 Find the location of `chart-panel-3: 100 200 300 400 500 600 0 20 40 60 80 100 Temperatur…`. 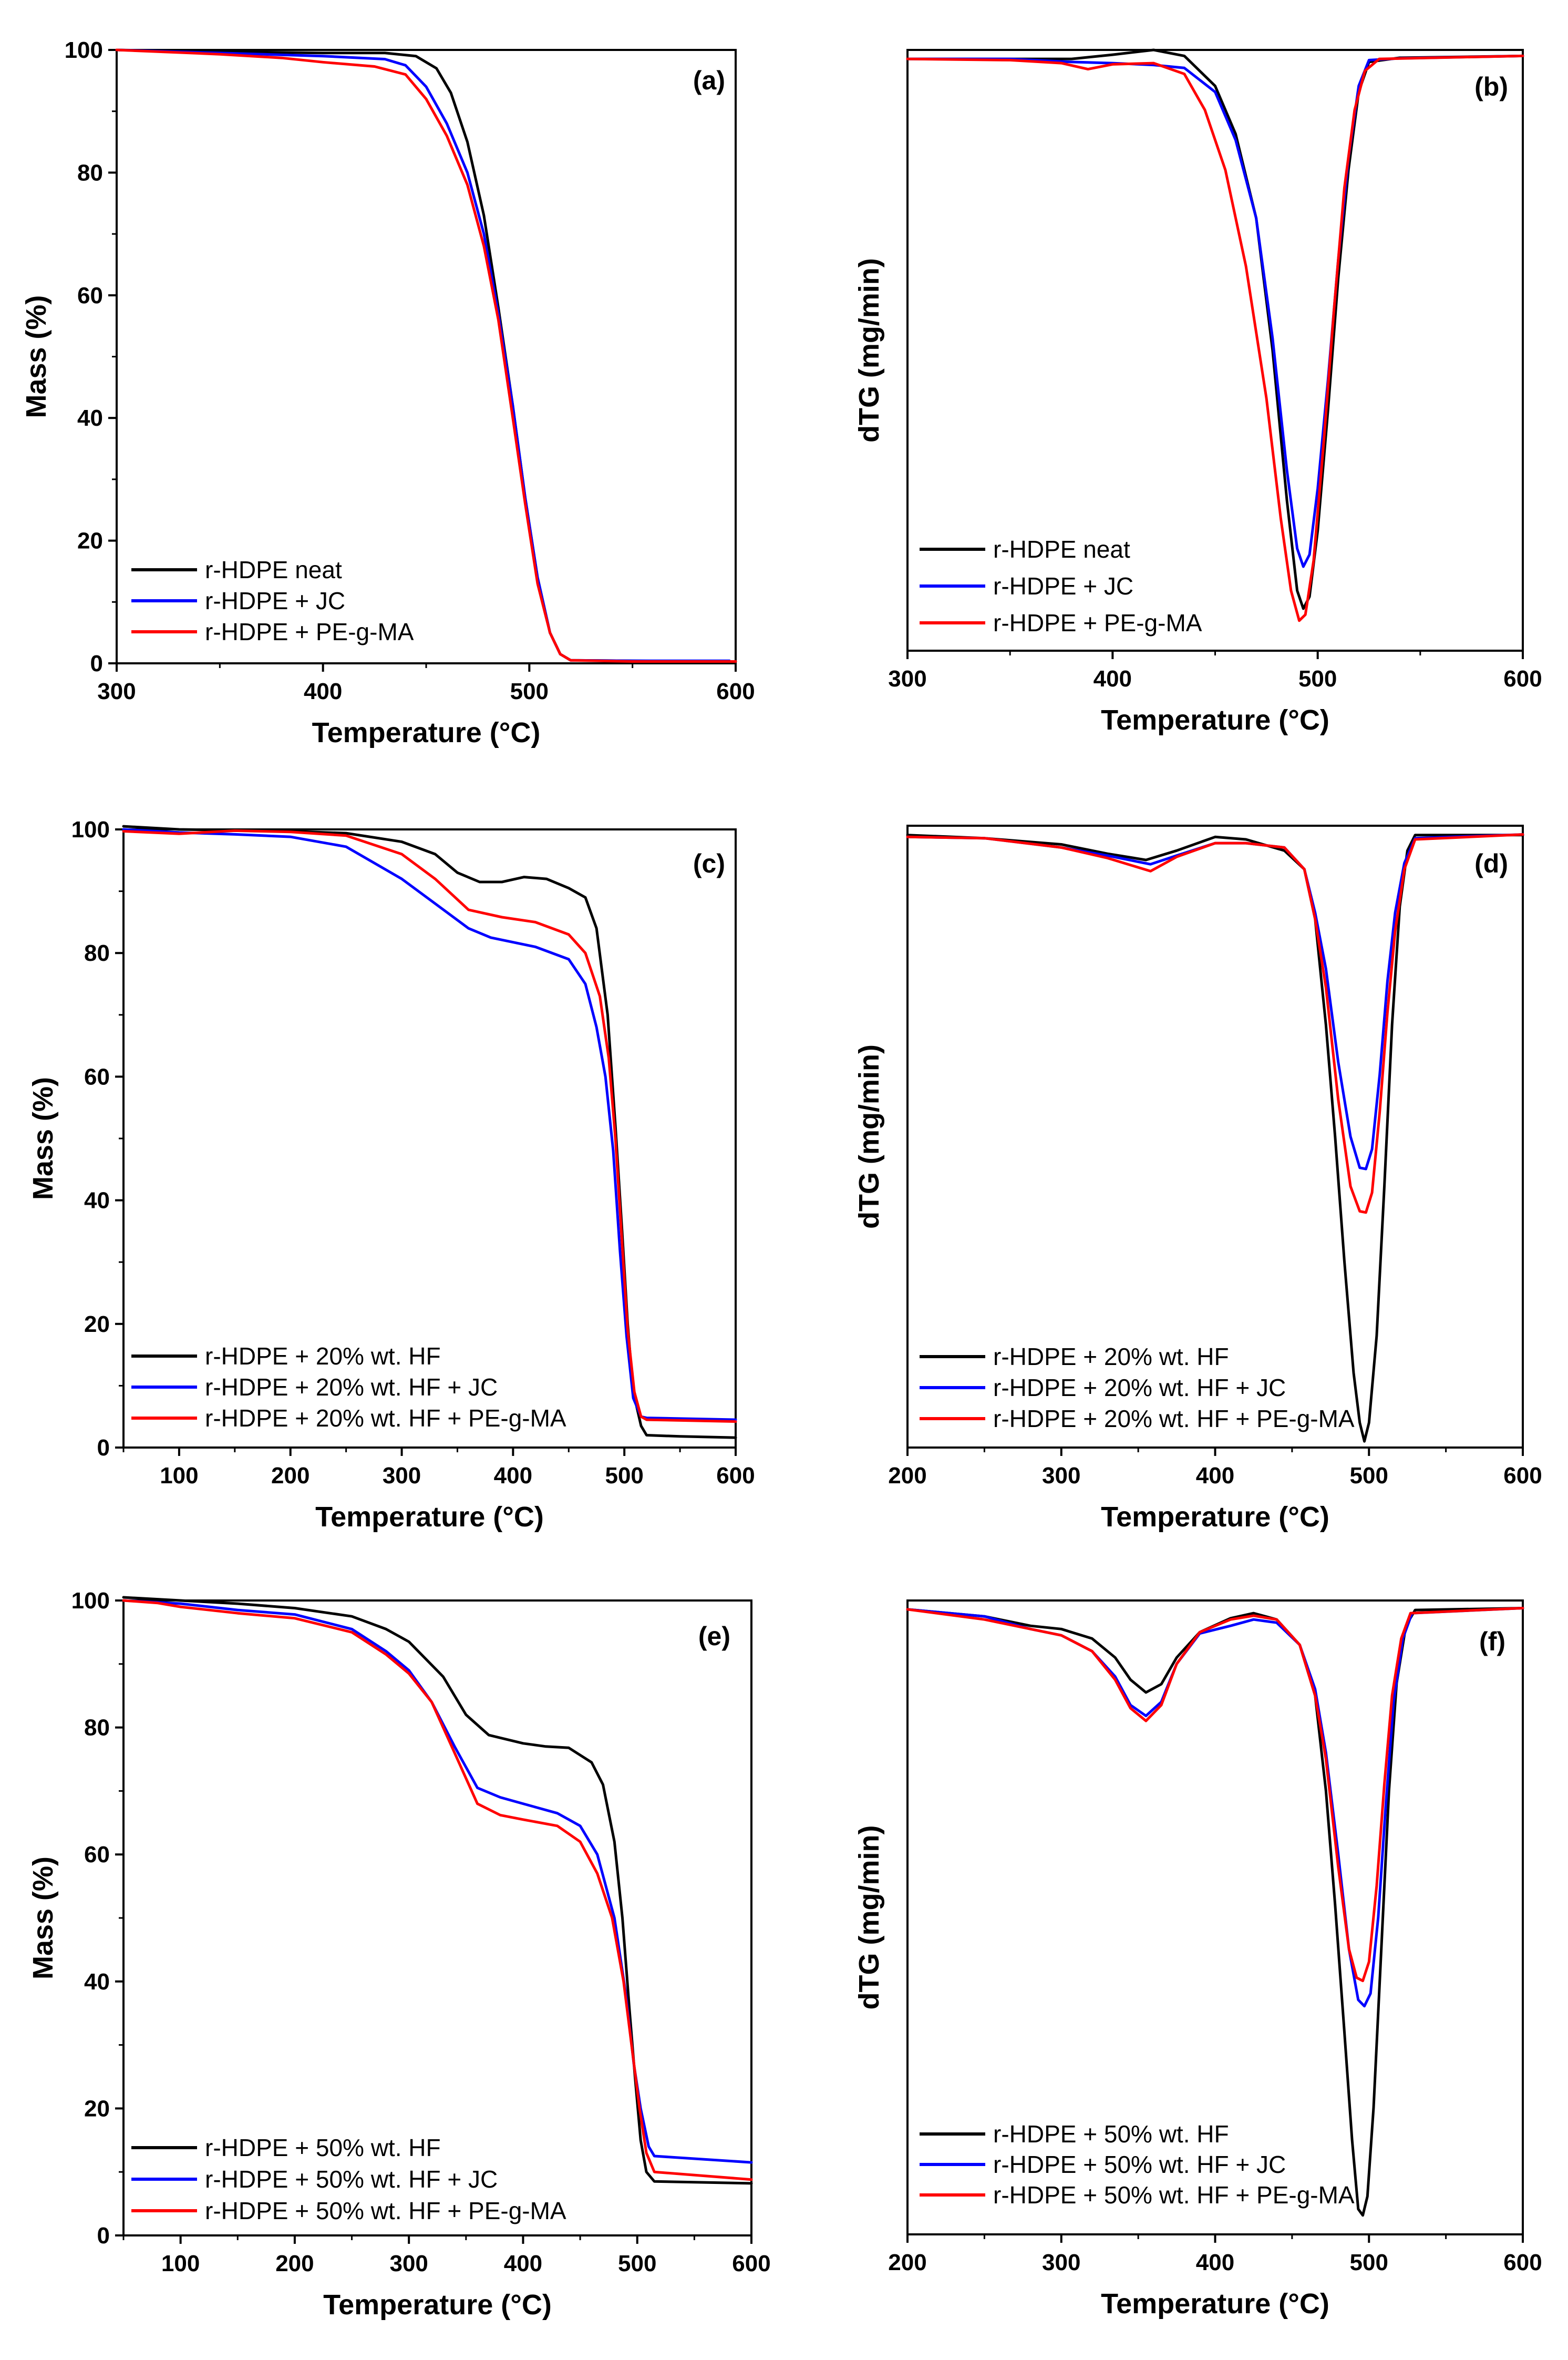

chart-panel-3: 100 200 300 400 500 600 0 20 40 60 80 100 Temperatur… is located at coordinates (391, 1175).